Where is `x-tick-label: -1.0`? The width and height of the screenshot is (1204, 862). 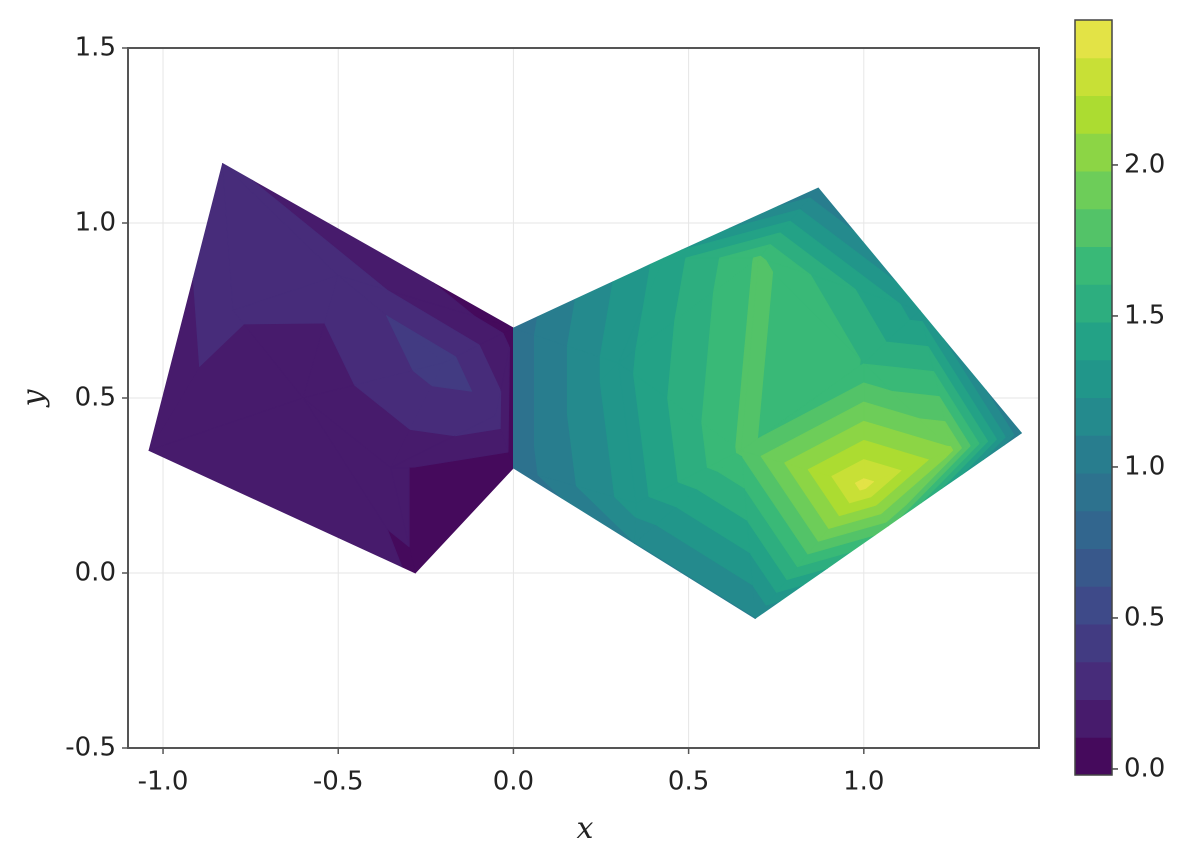
x-tick-label: -1.0 is located at coordinates (163, 782).